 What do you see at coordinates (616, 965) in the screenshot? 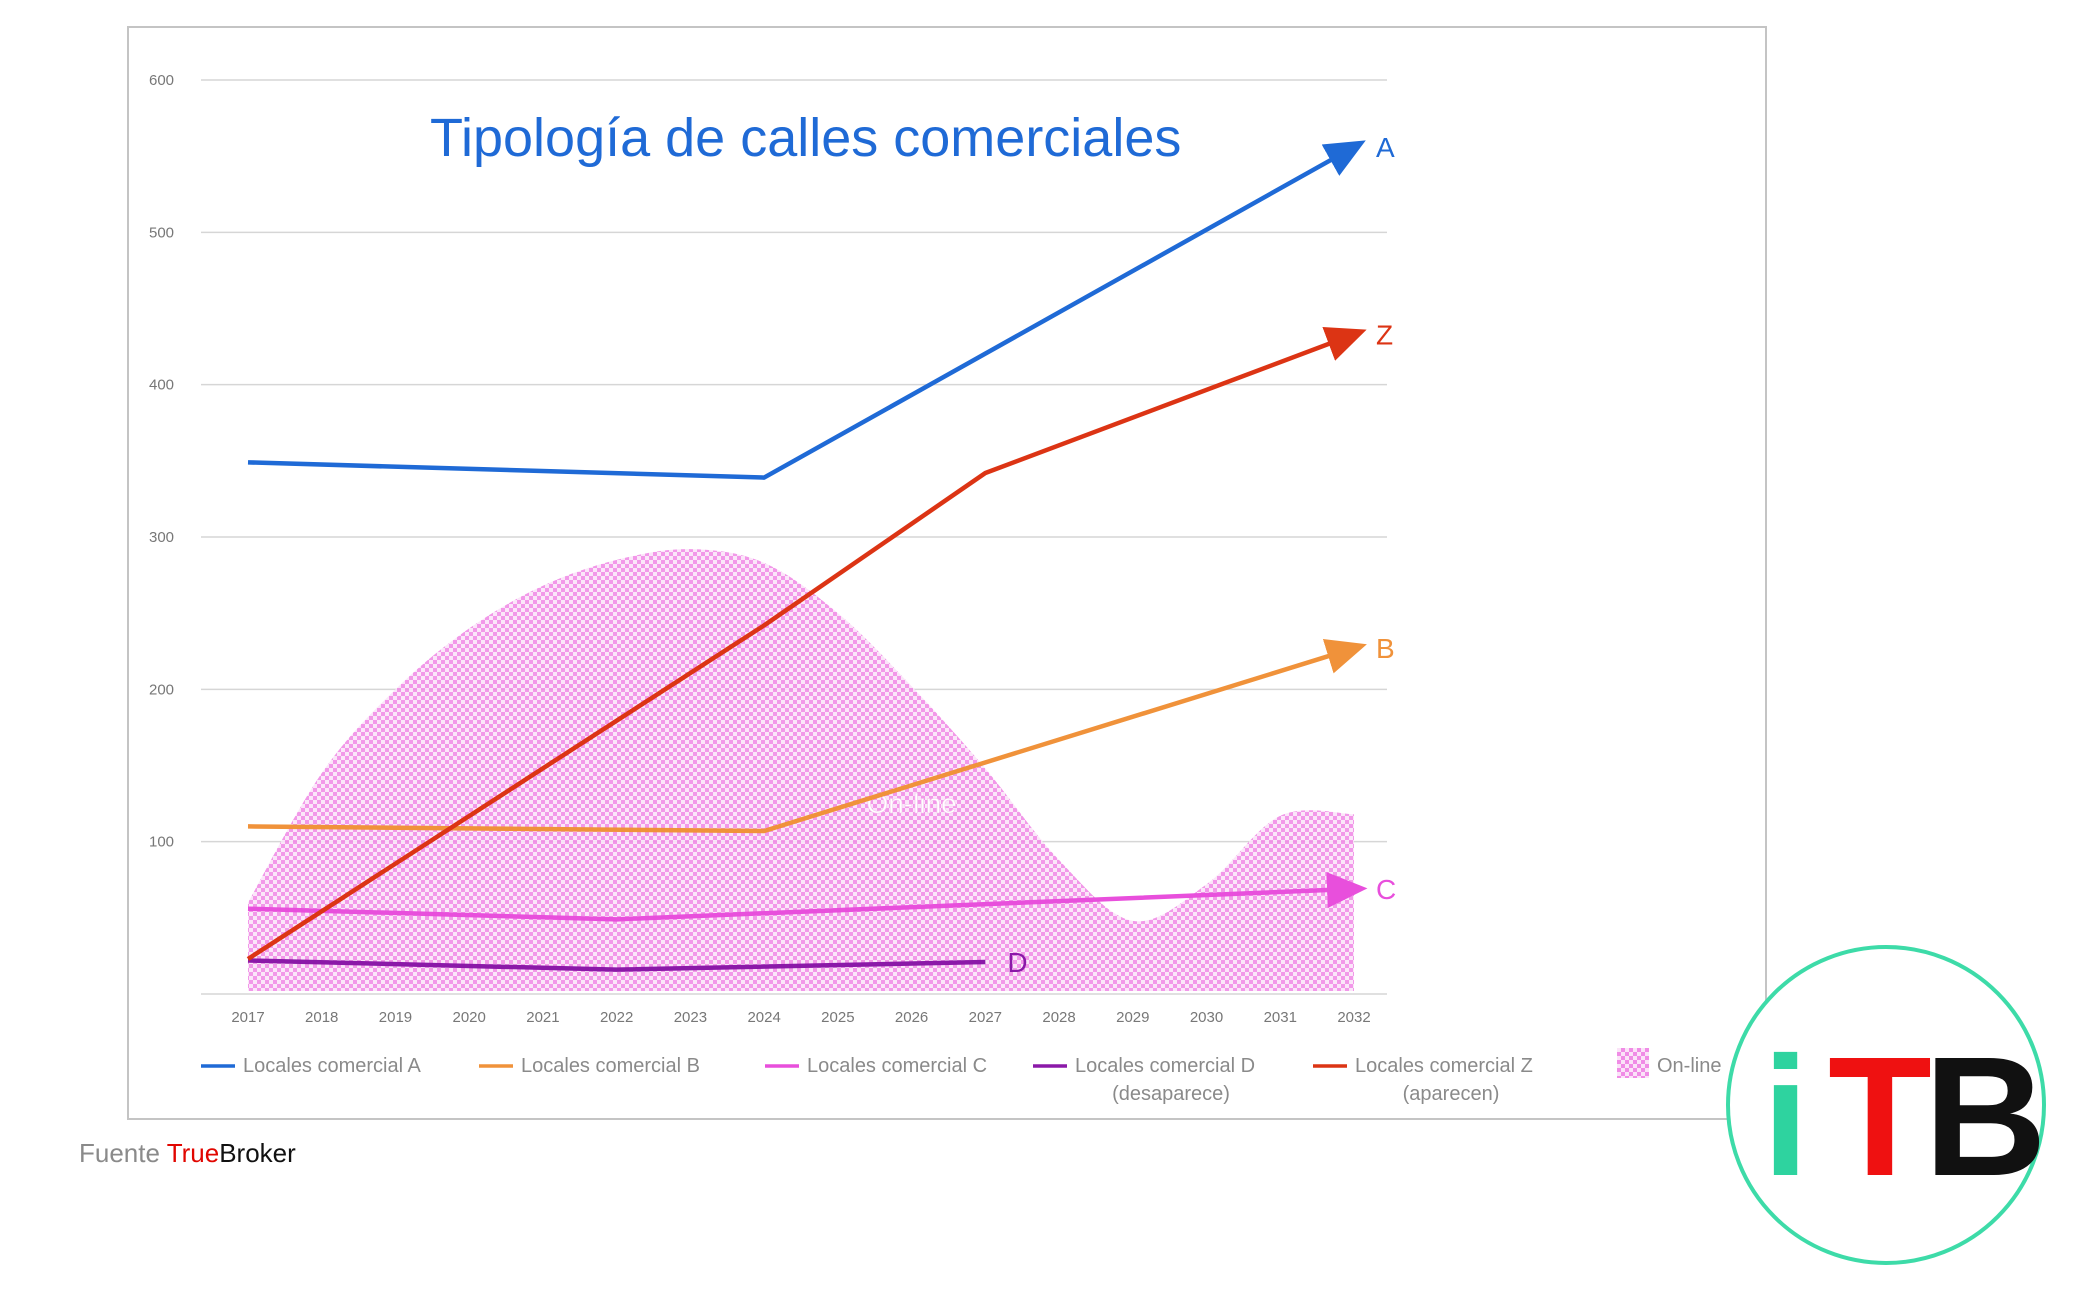
I see `series-line-d` at bounding box center [616, 965].